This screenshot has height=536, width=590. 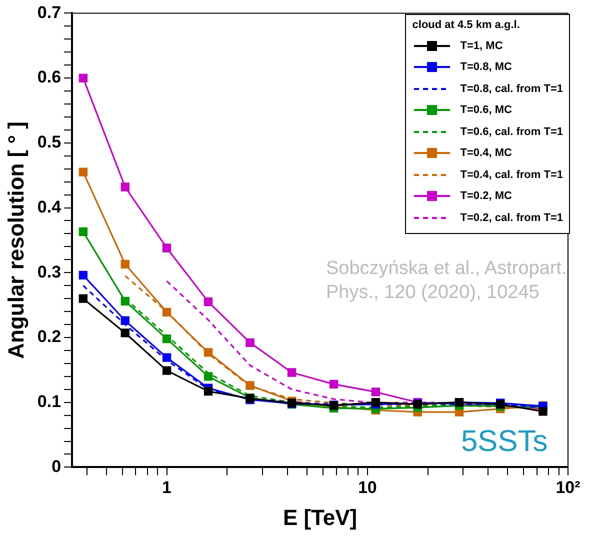 I want to click on y-tick-label: 0.5, so click(x=49, y=142).